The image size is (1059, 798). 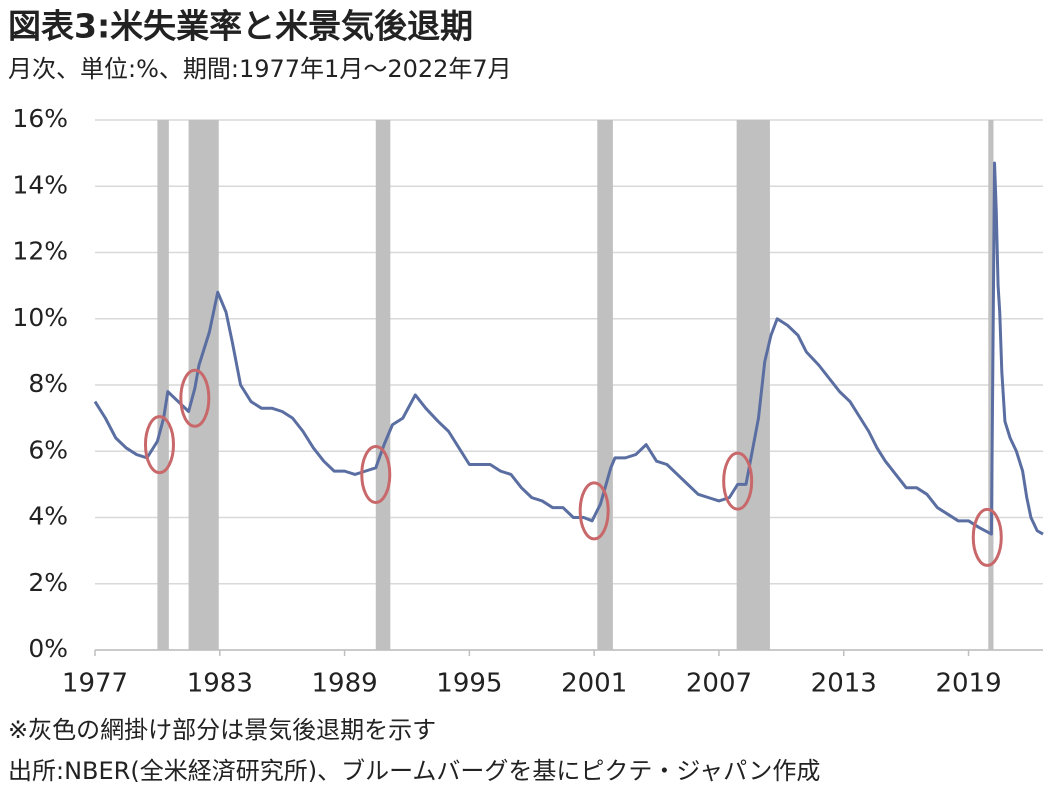 What do you see at coordinates (40, 317) in the screenshot?
I see `y-tick-label: 10%` at bounding box center [40, 317].